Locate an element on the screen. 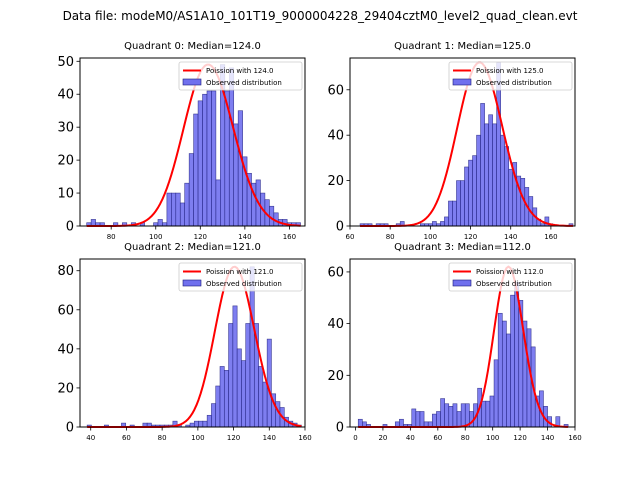  legend-label-poisson: Poission with 125.0 is located at coordinates (510, 71).